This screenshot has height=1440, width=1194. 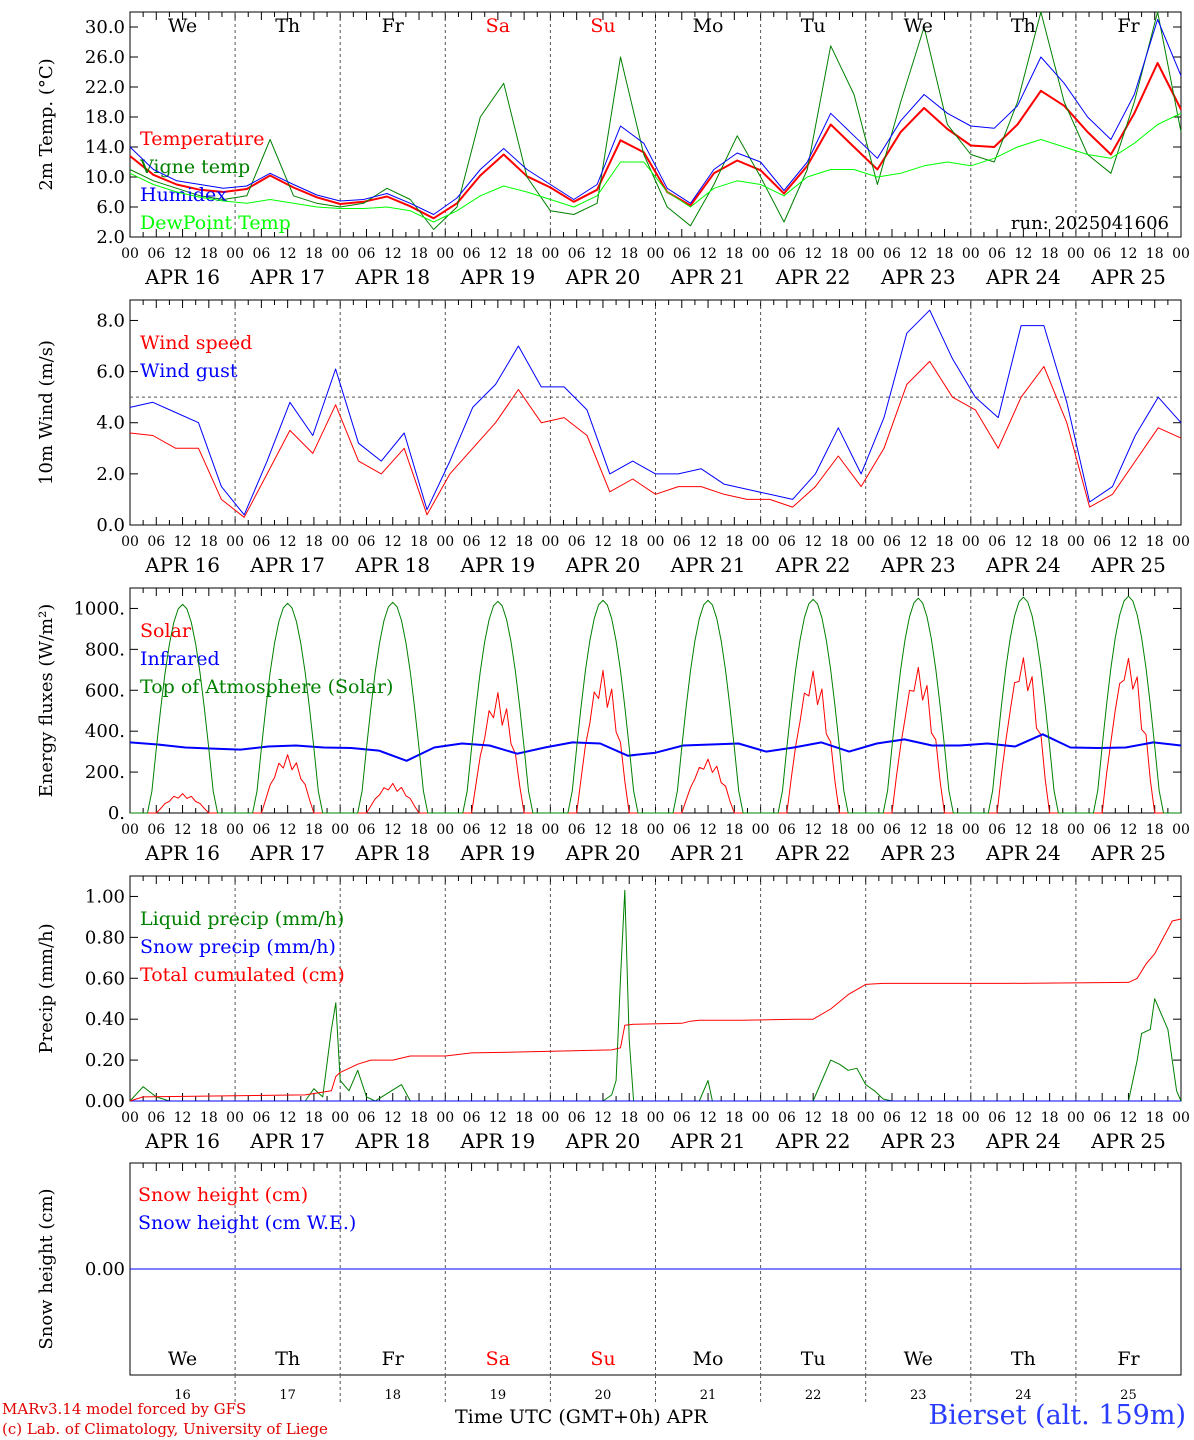 What do you see at coordinates (238, 947) in the screenshot?
I see `legend-snow-precip-mm-h-: Snow precip (mm/h)` at bounding box center [238, 947].